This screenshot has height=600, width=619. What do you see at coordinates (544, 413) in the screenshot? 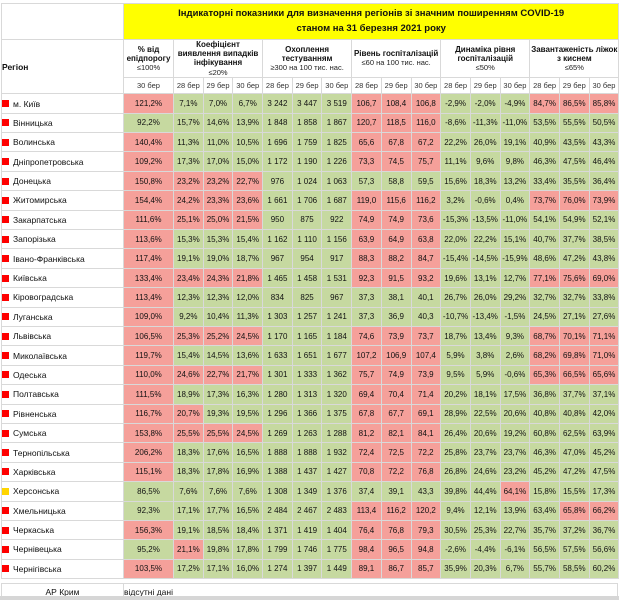
I see `value-cell: 40,8%` at bounding box center [544, 413].